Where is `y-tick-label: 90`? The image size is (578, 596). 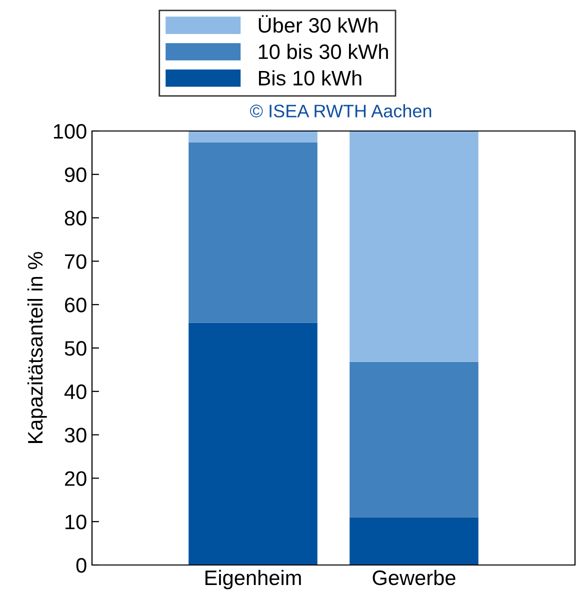 y-tick-label: 90 is located at coordinates (75, 174).